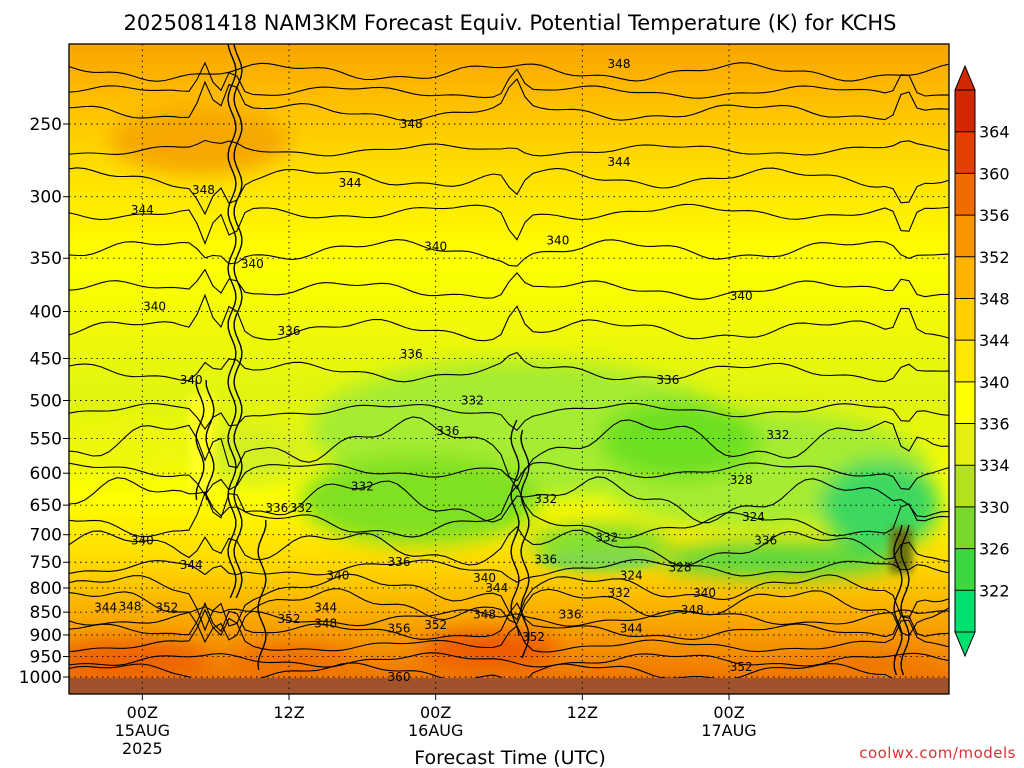 This screenshot has width=1024, height=768. Describe the element at coordinates (994, 465) in the screenshot. I see `colorbar-label: 334` at that location.